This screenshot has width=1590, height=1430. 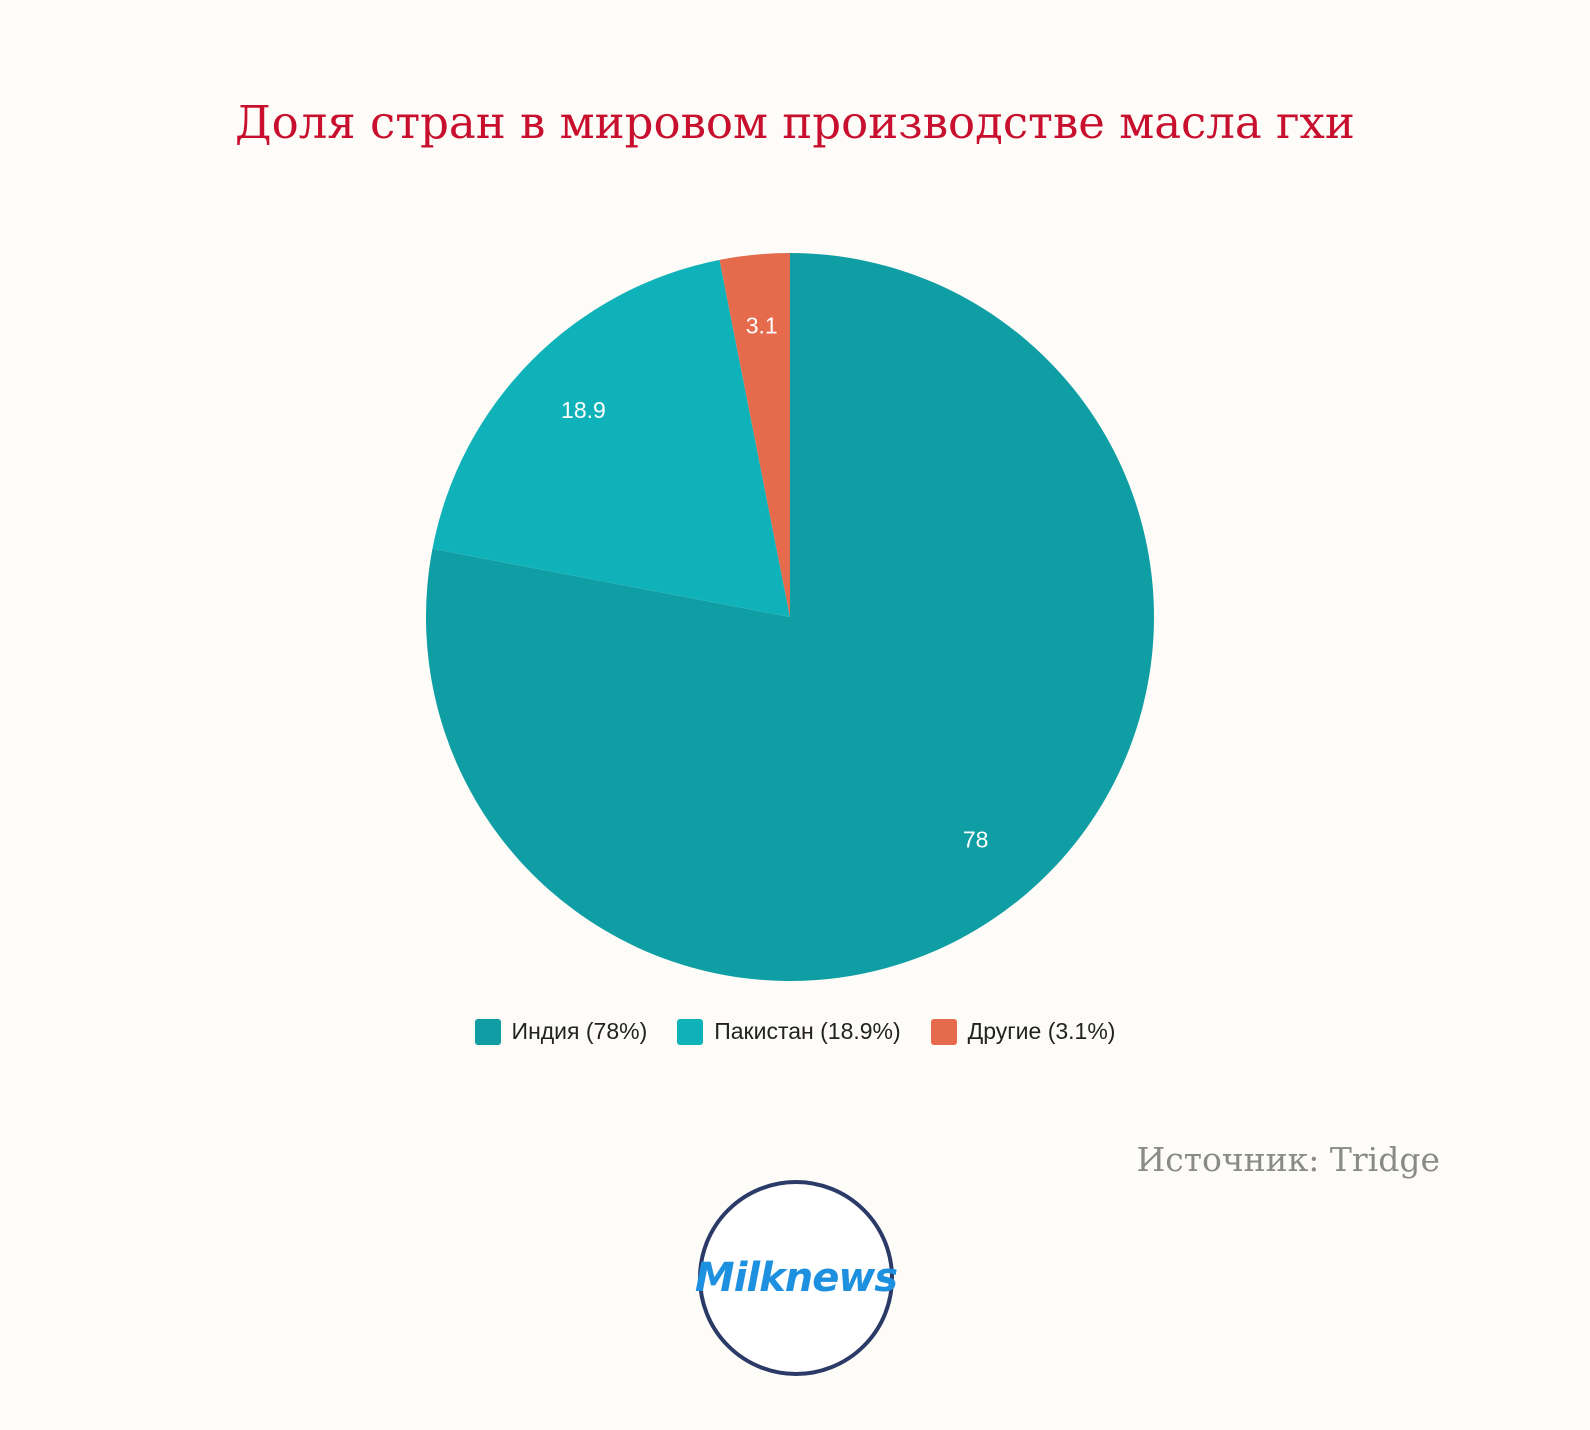 I want to click on pie-slice-pakistan, so click(x=611, y=438).